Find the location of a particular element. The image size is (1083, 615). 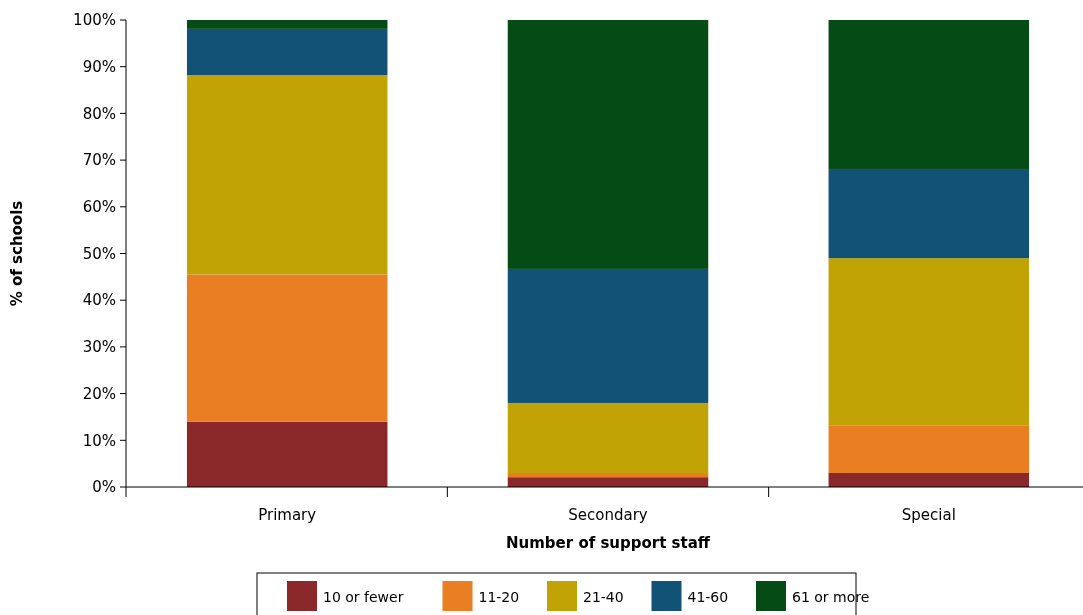

legend-label: 10 or fewer is located at coordinates (363, 596).